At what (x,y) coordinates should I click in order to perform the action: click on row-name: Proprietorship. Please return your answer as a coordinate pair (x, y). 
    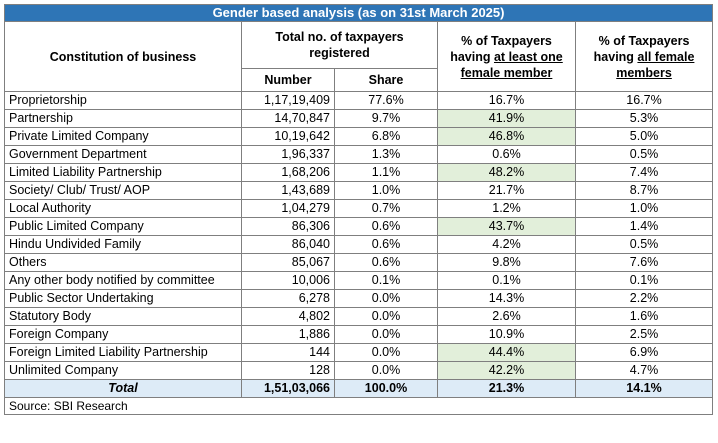
    Looking at the image, I should click on (123, 100).